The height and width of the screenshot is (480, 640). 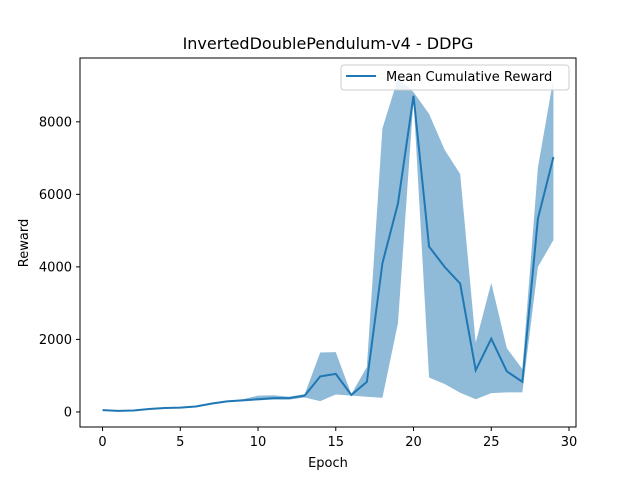 I want to click on x-axis-label: Epoch, so click(x=328, y=463).